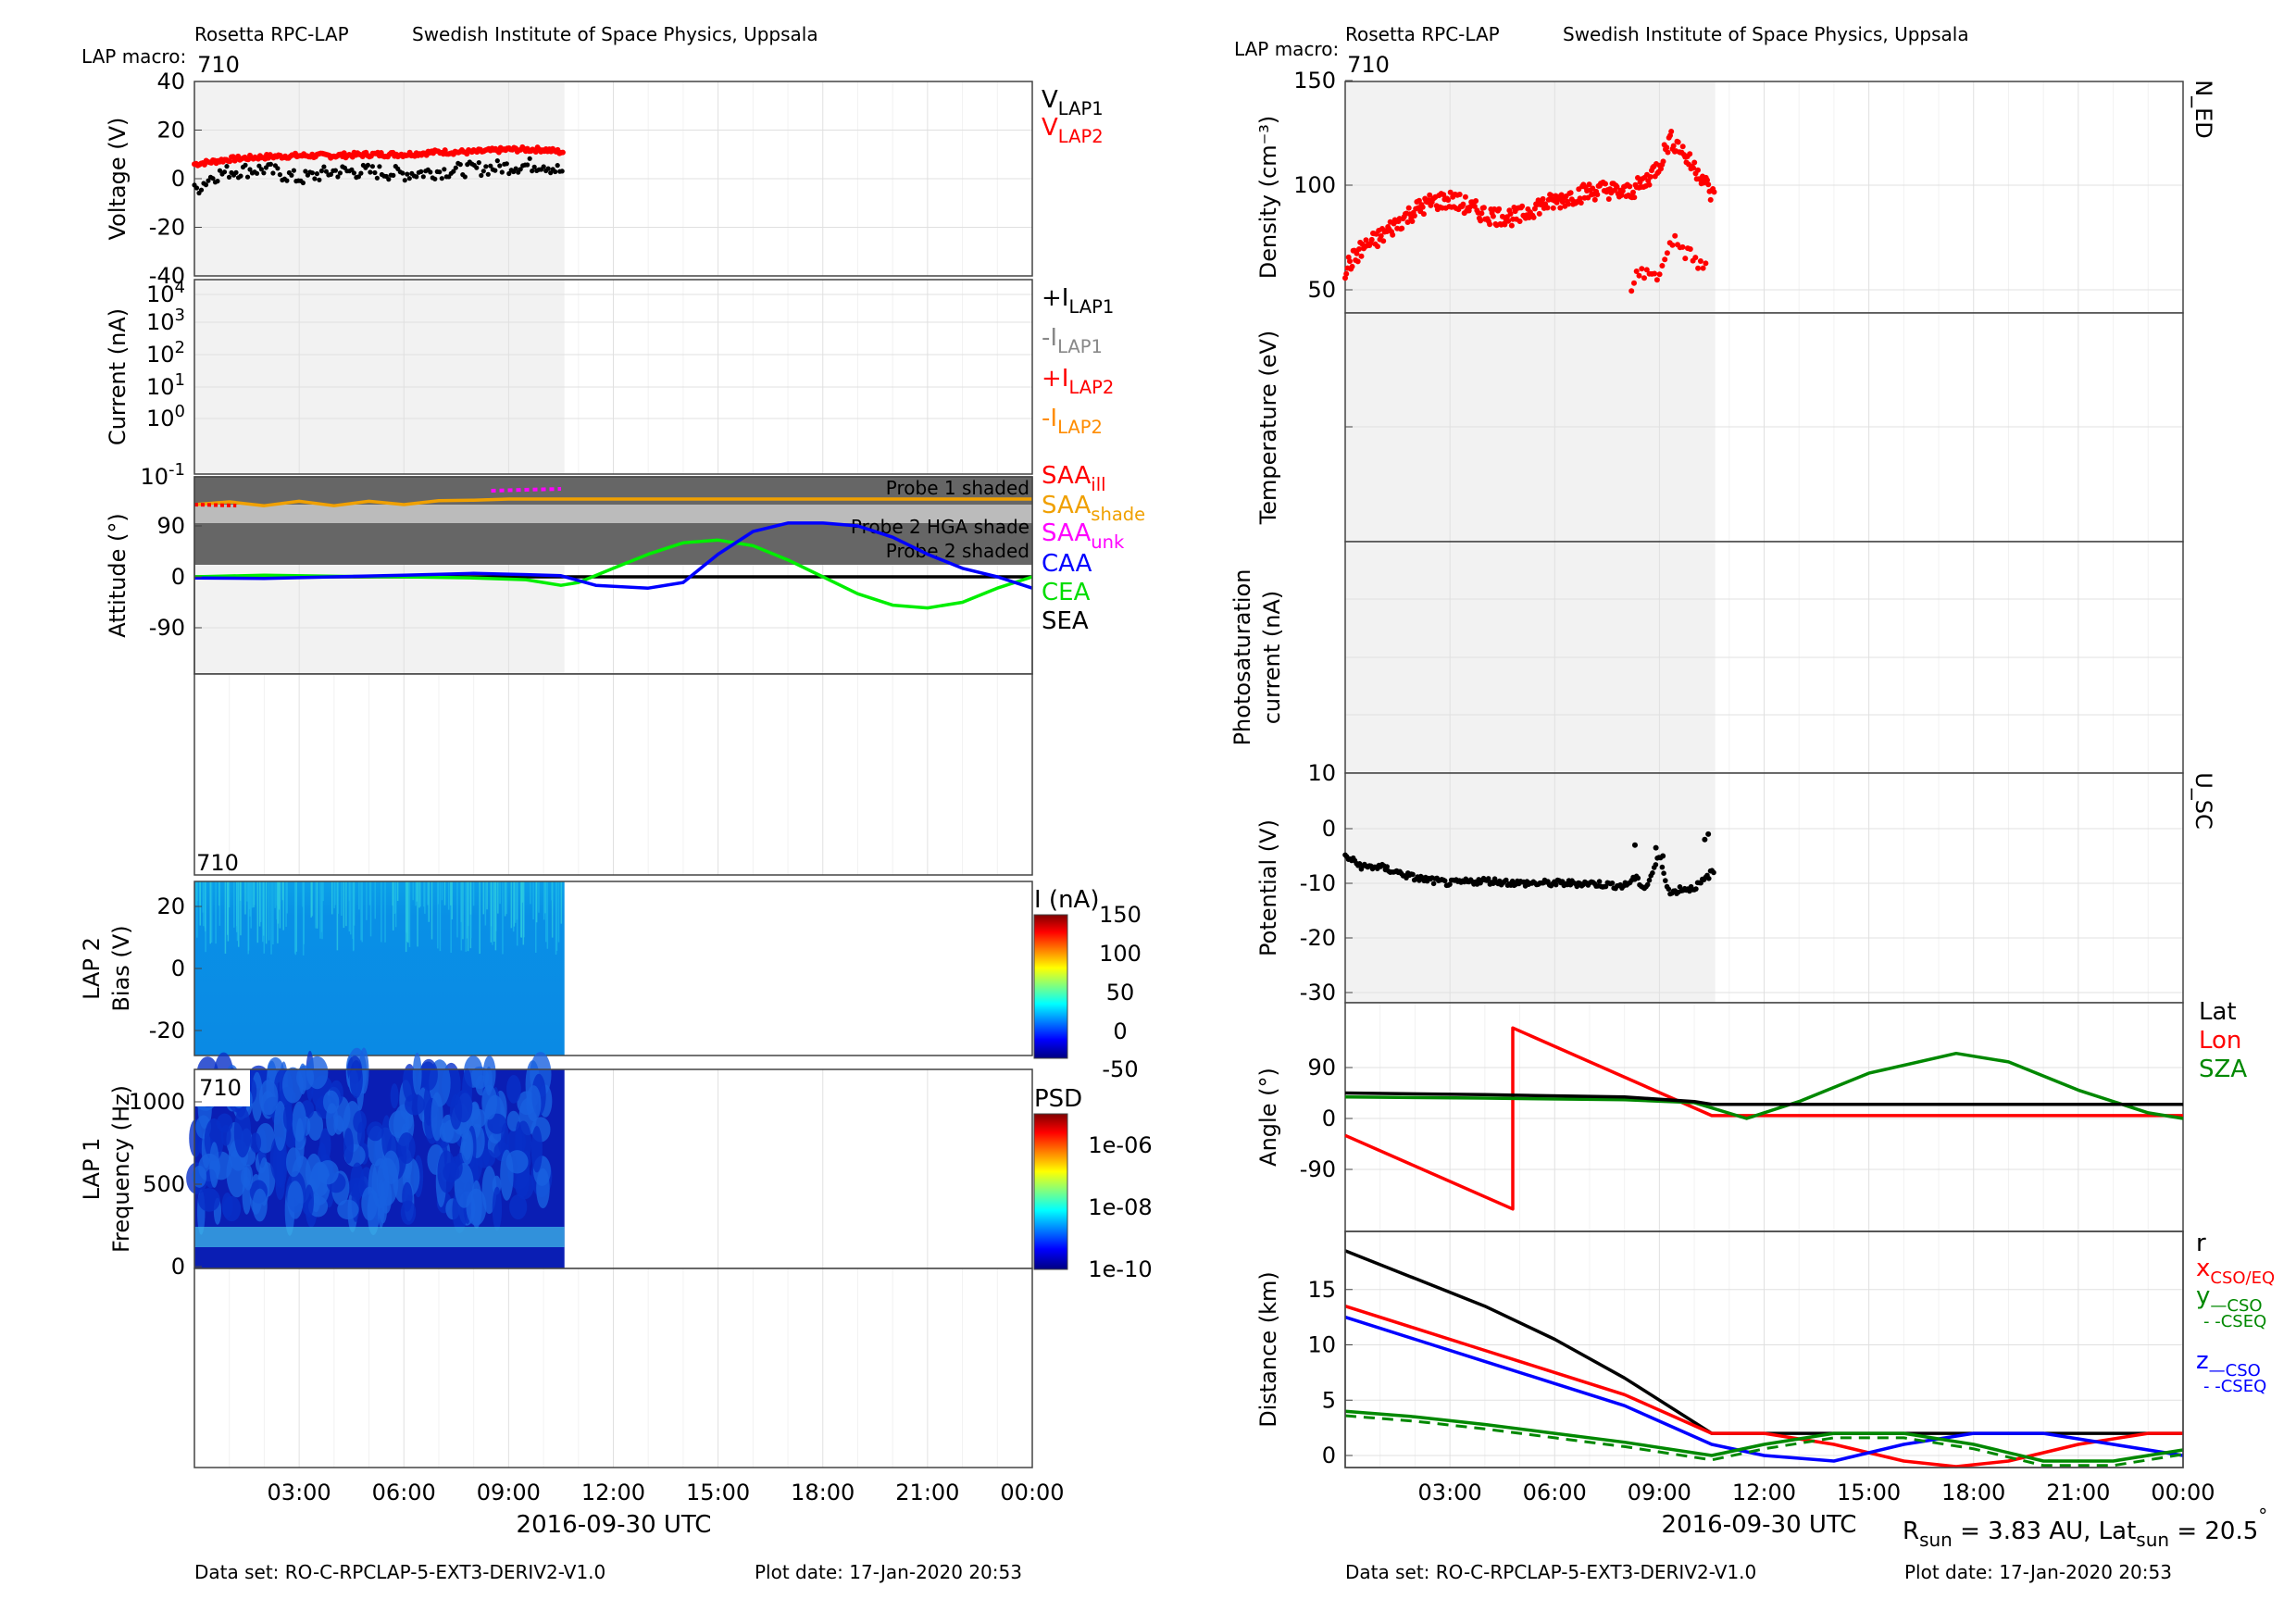 Image resolution: width=2296 pixels, height=1624 pixels. Describe the element at coordinates (1973, 1492) in the screenshot. I see `right-xtick: 18:00` at that location.